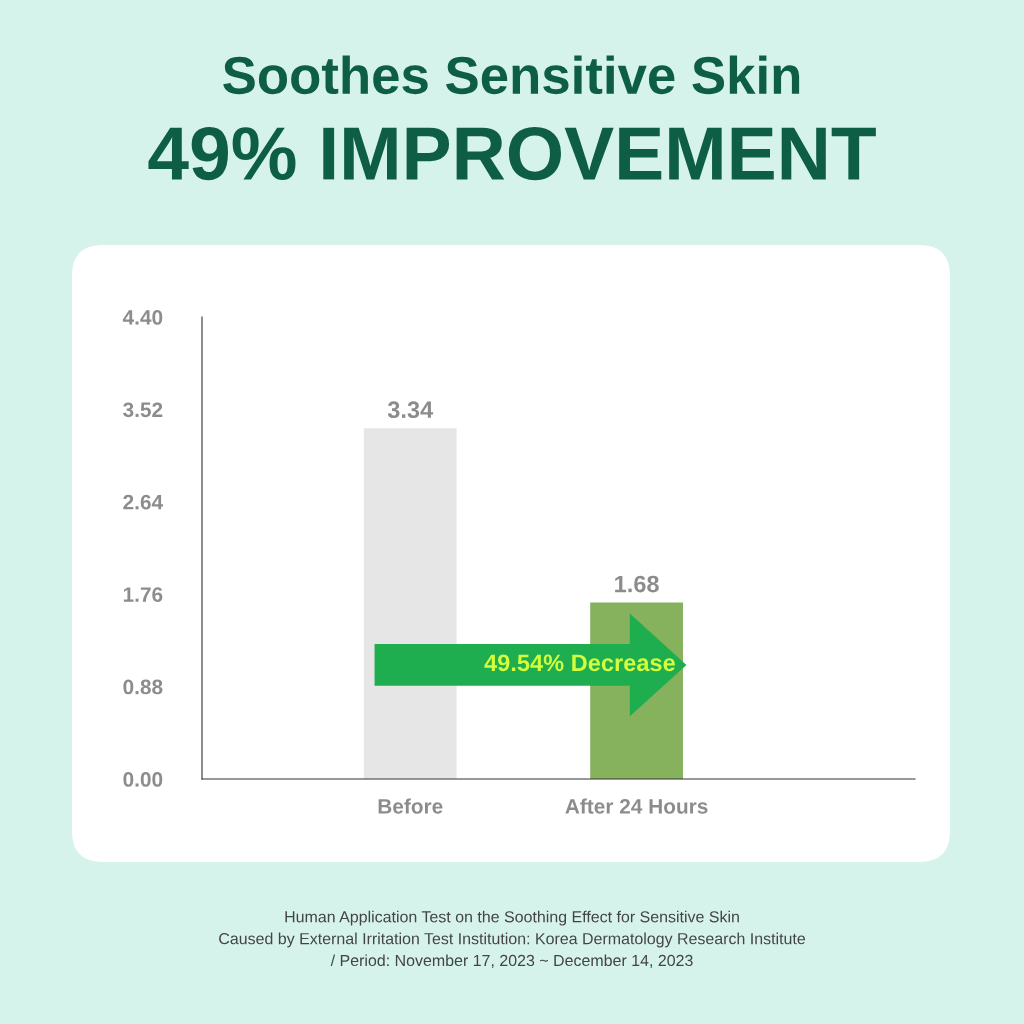 The height and width of the screenshot is (1024, 1024). Describe the element at coordinates (410, 410) in the screenshot. I see `data-label: 3.34` at that location.